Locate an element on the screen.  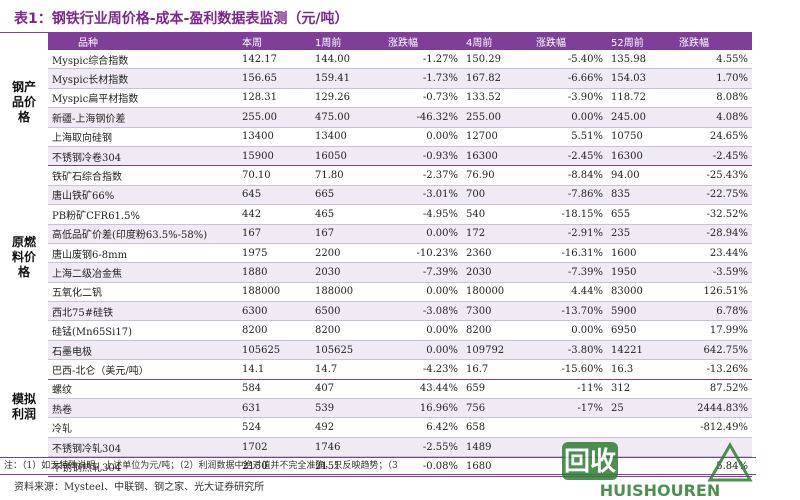
table-cell: -5.40% is located at coordinates (569, 60).